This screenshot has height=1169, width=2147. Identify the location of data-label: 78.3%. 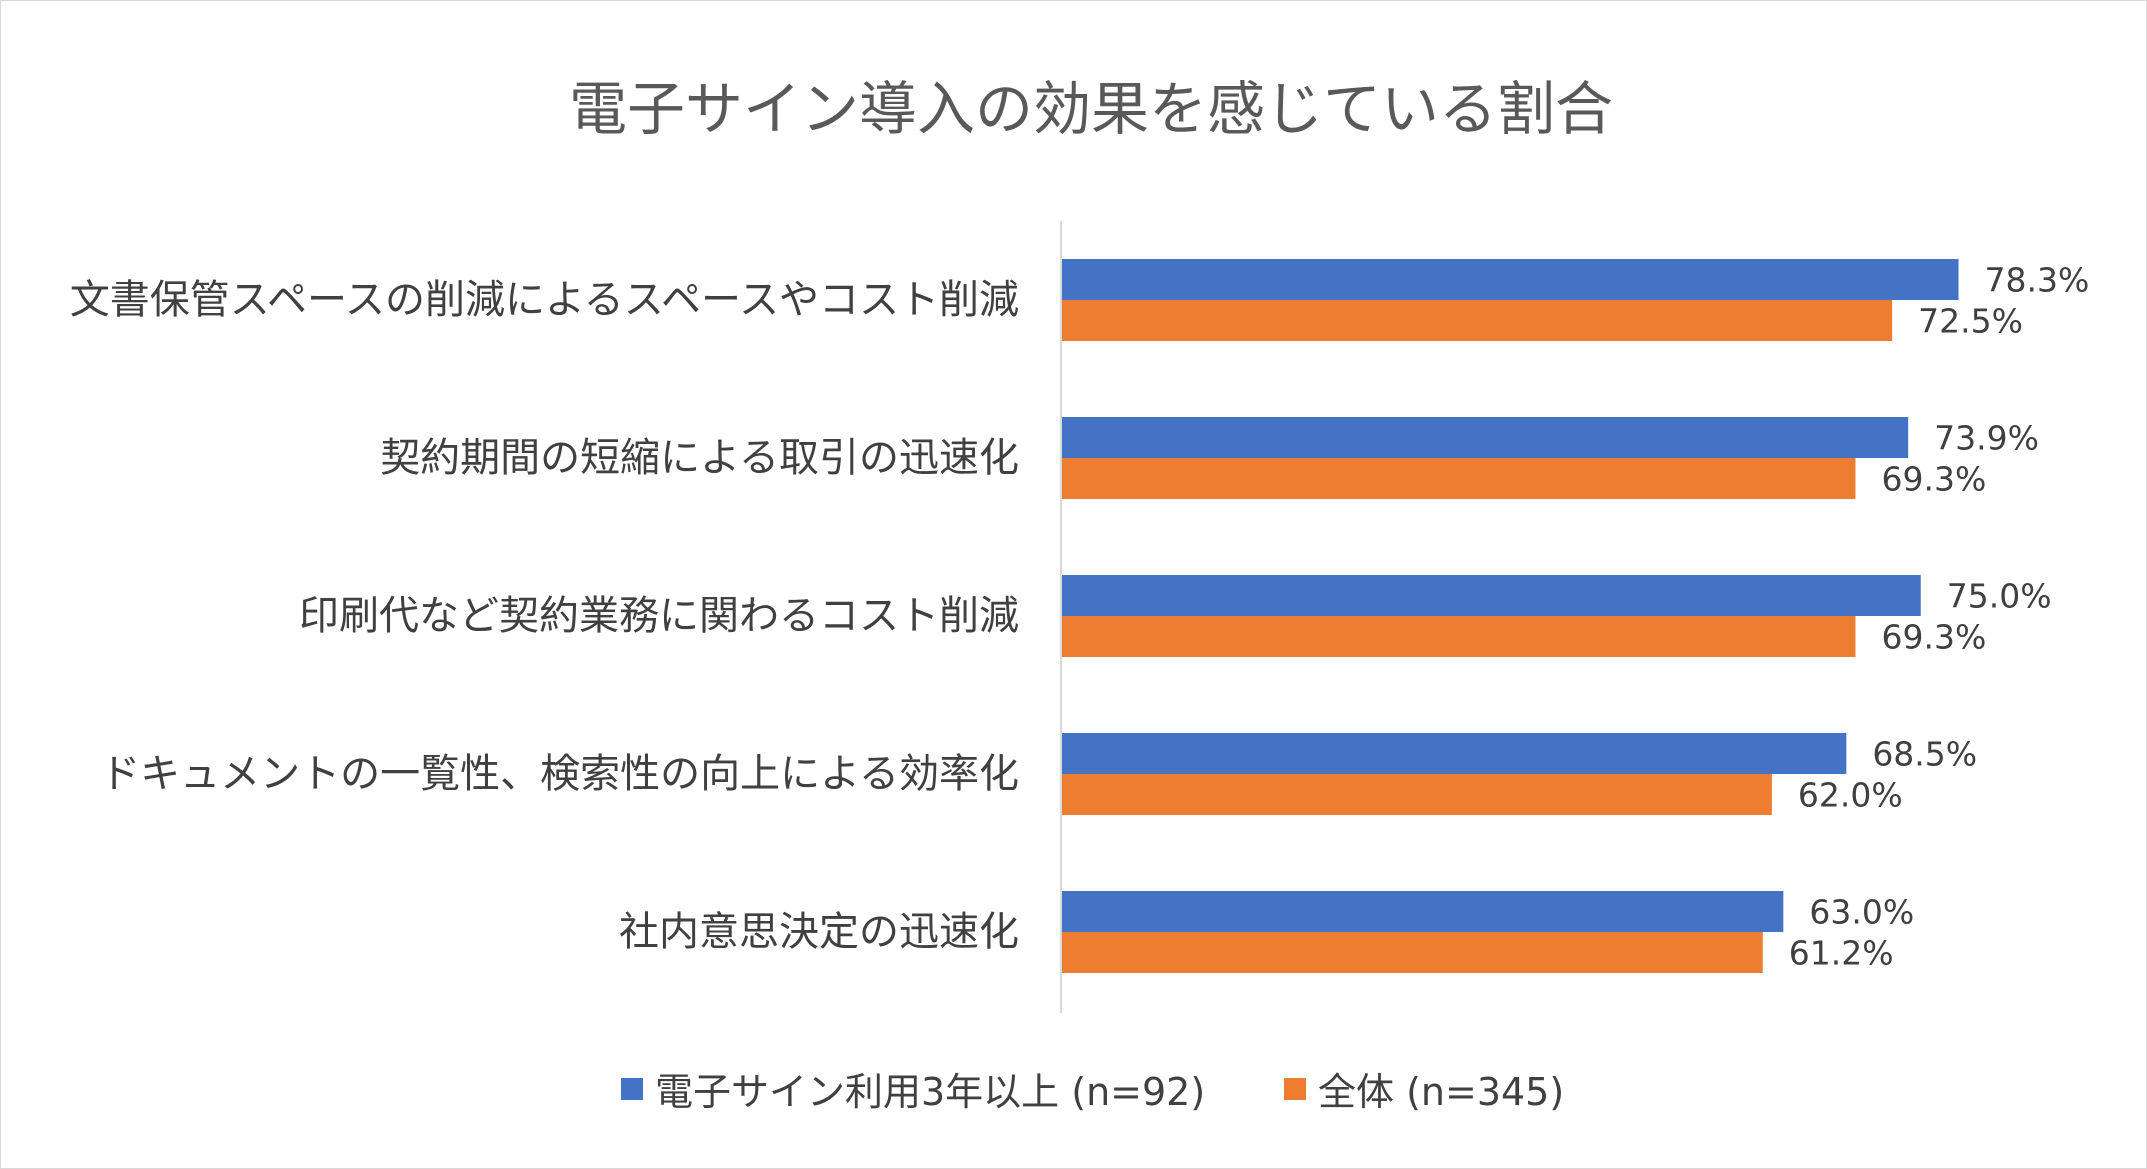
(2037, 280).